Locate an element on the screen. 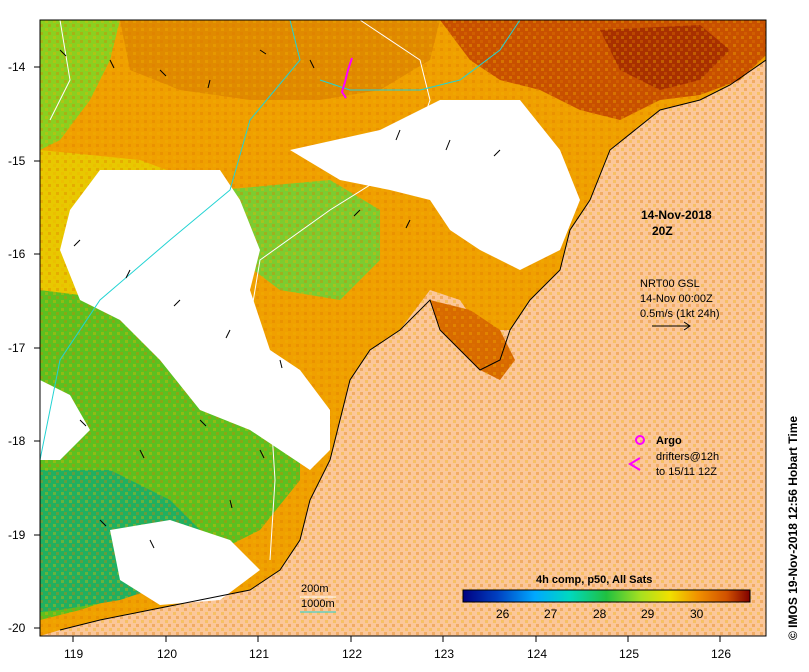  isobath-1000-label: 1000m is located at coordinates (318, 604).